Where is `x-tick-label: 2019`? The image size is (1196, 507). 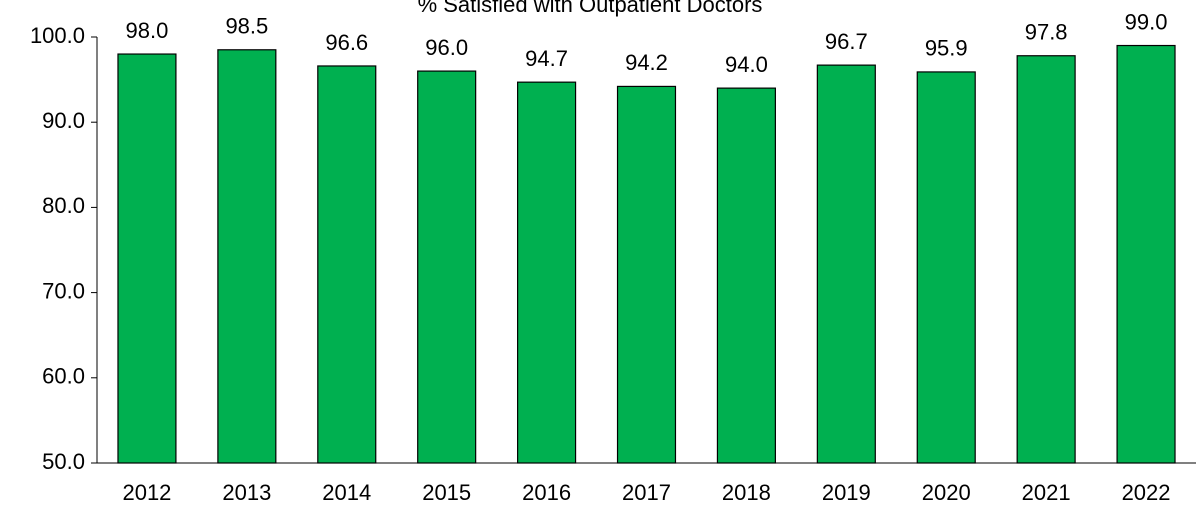
x-tick-label: 2019 is located at coordinates (846, 492).